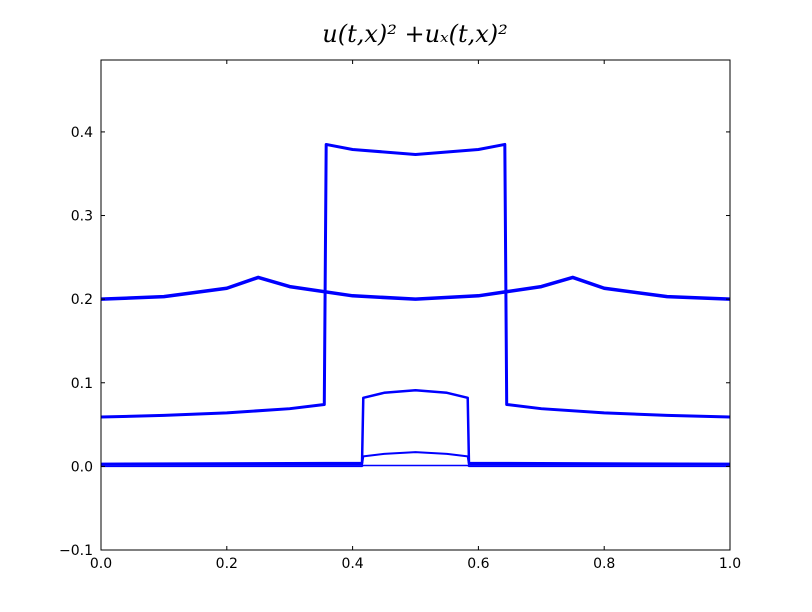 The image size is (812, 612). What do you see at coordinates (730, 564) in the screenshot?
I see `x-tick-label: 1.0` at bounding box center [730, 564].